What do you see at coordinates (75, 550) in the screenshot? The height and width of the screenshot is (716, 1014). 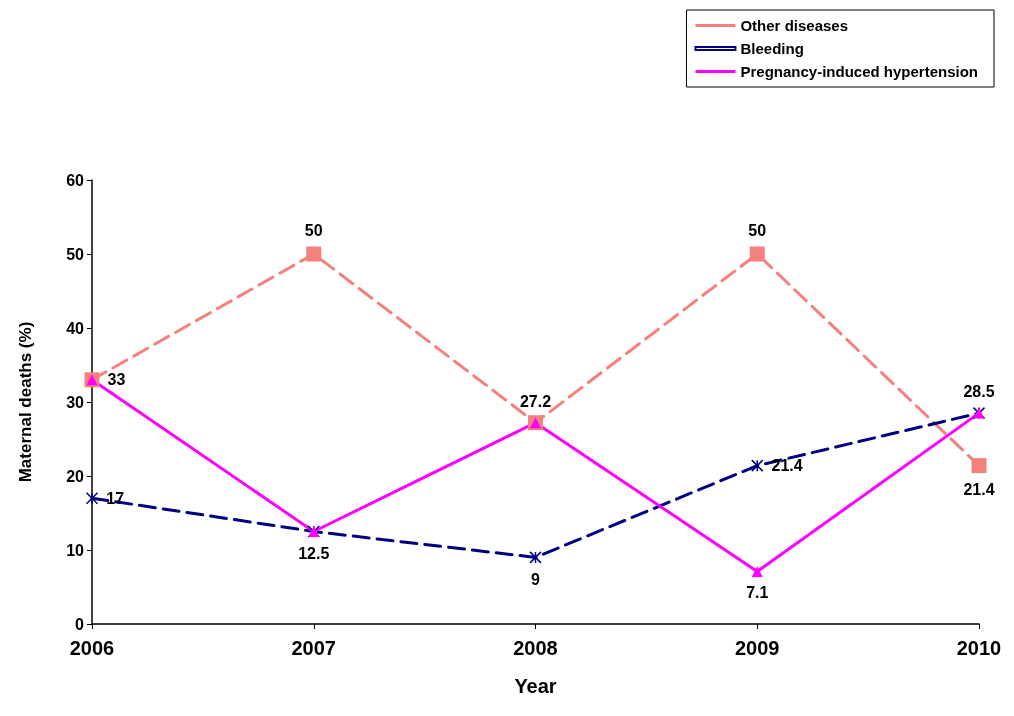 I see `y-tick-label: 10` at bounding box center [75, 550].